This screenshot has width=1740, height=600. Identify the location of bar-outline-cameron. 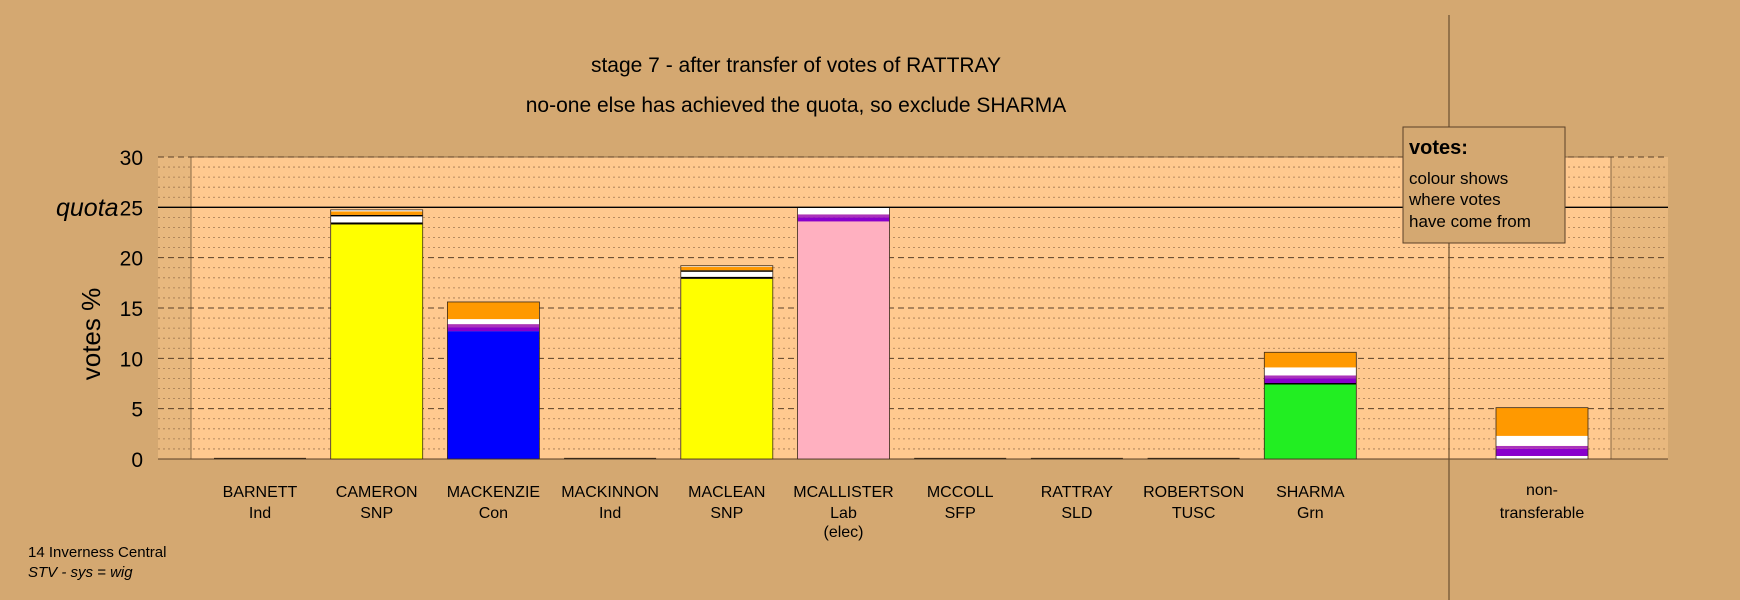
(377, 334).